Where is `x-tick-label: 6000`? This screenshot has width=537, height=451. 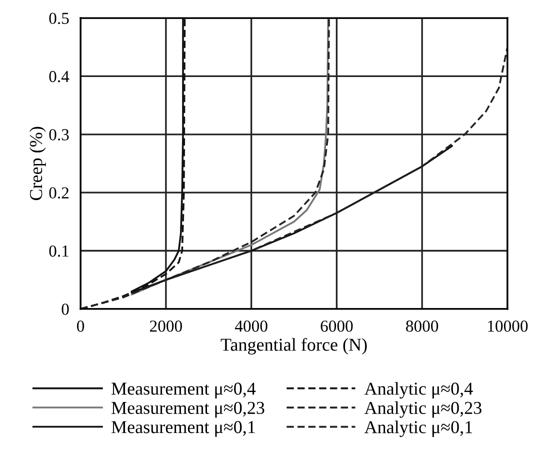 x-tick-label: 6000 is located at coordinates (336, 326).